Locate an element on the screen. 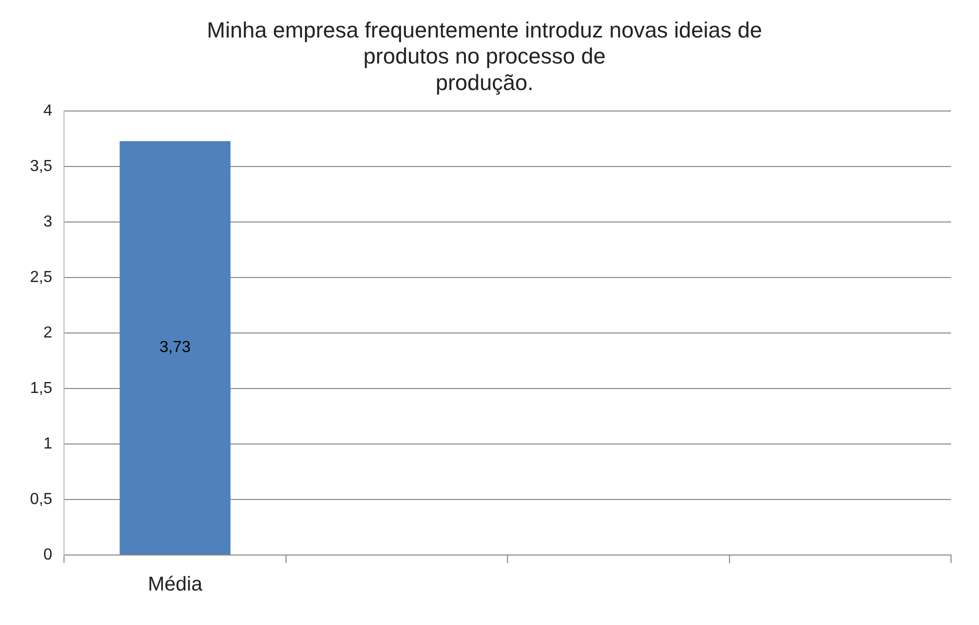  y-tick-label: 2 is located at coordinates (47, 333).